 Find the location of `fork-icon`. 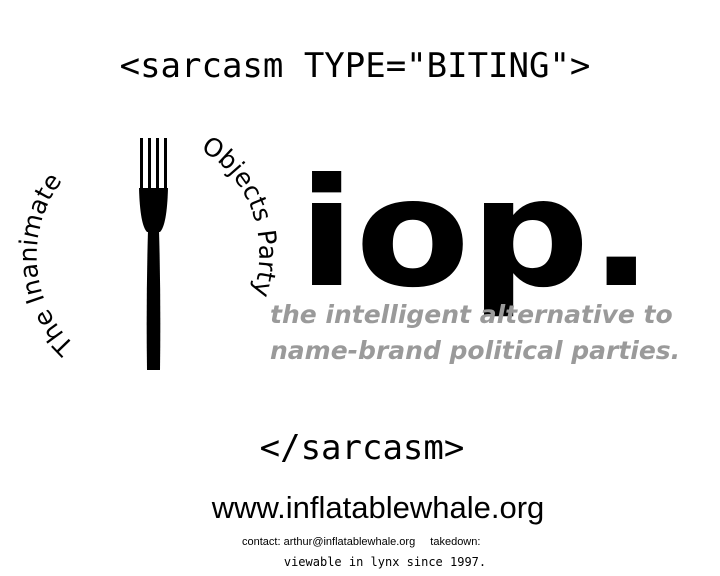

fork-icon is located at coordinates (153, 254).